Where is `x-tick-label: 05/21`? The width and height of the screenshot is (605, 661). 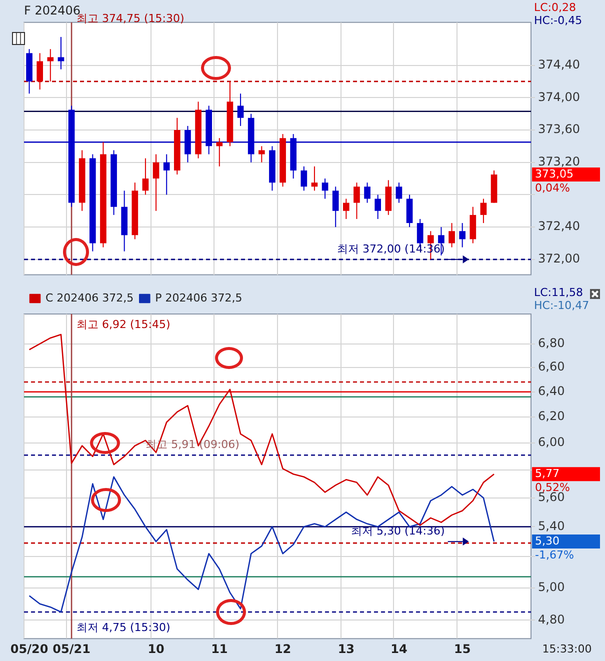 x-tick-label: 05/21 is located at coordinates (71, 649).